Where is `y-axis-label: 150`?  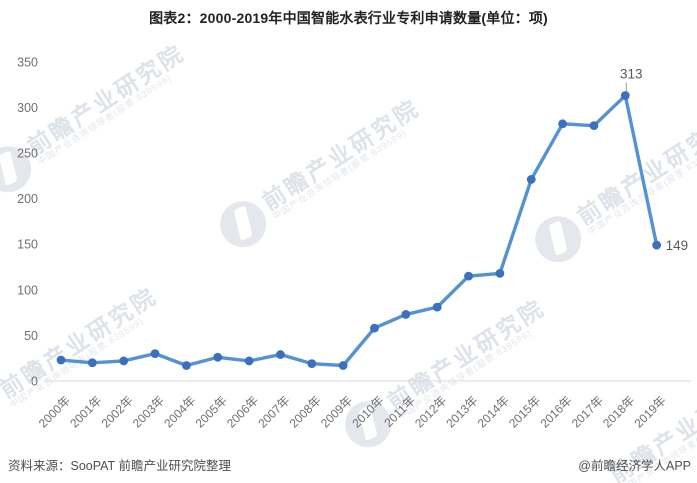
y-axis-label: 150 is located at coordinates (27, 245).